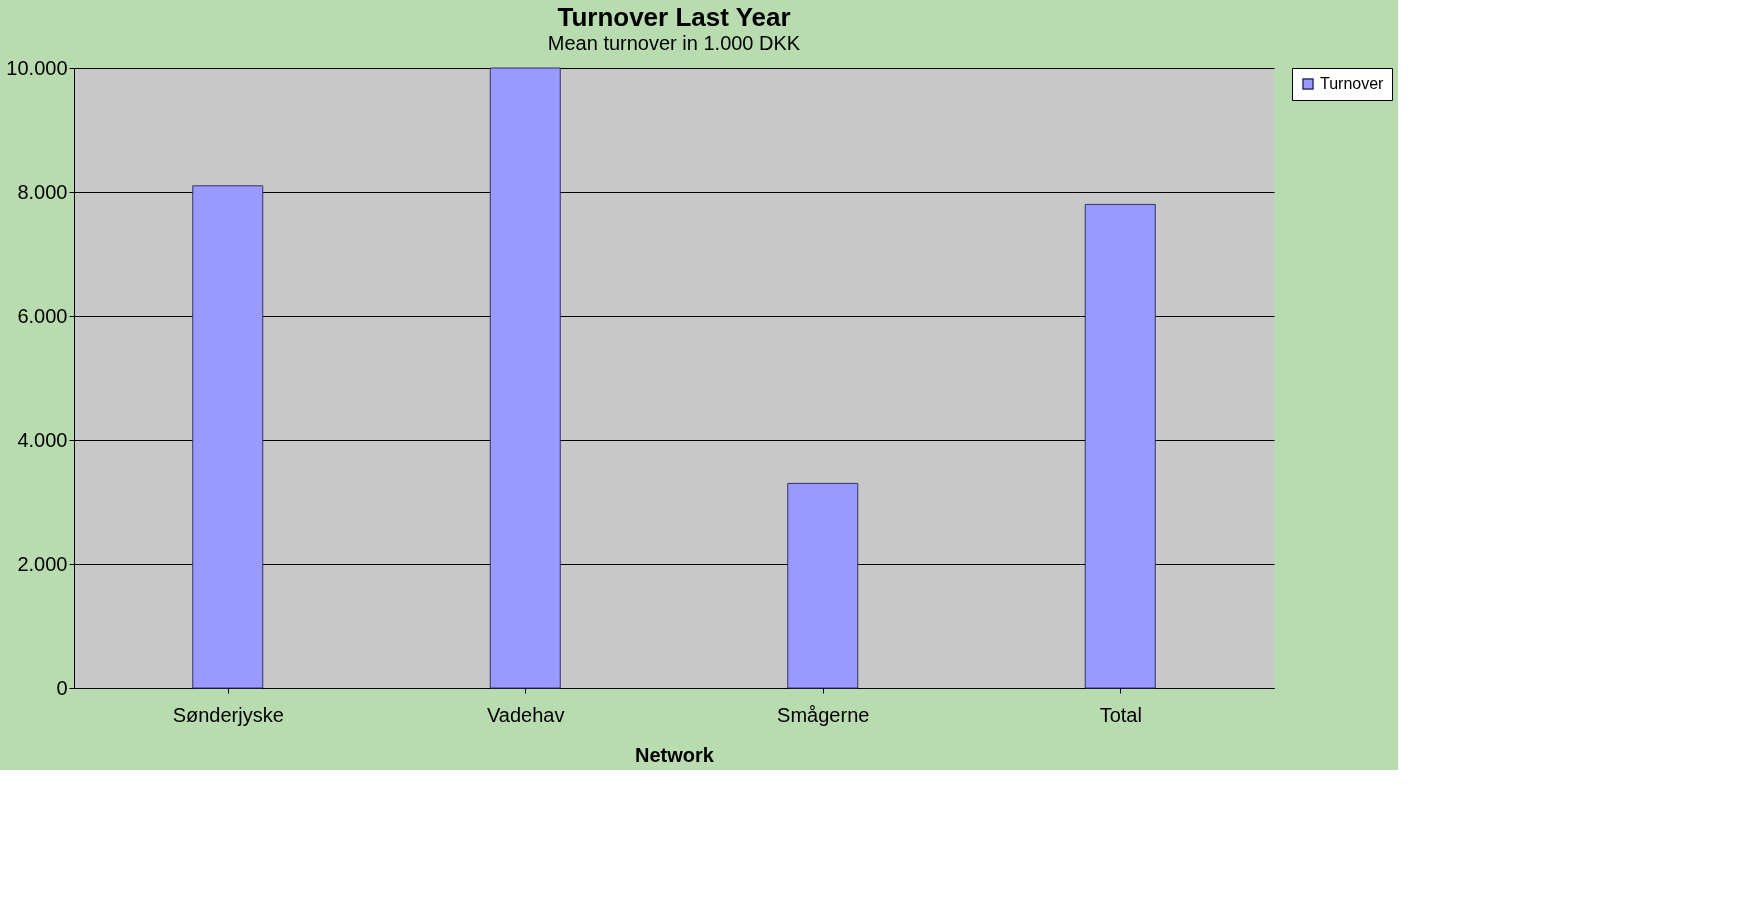 This screenshot has height=899, width=1764. I want to click on y-tick-label: 2.000, so click(42, 563).